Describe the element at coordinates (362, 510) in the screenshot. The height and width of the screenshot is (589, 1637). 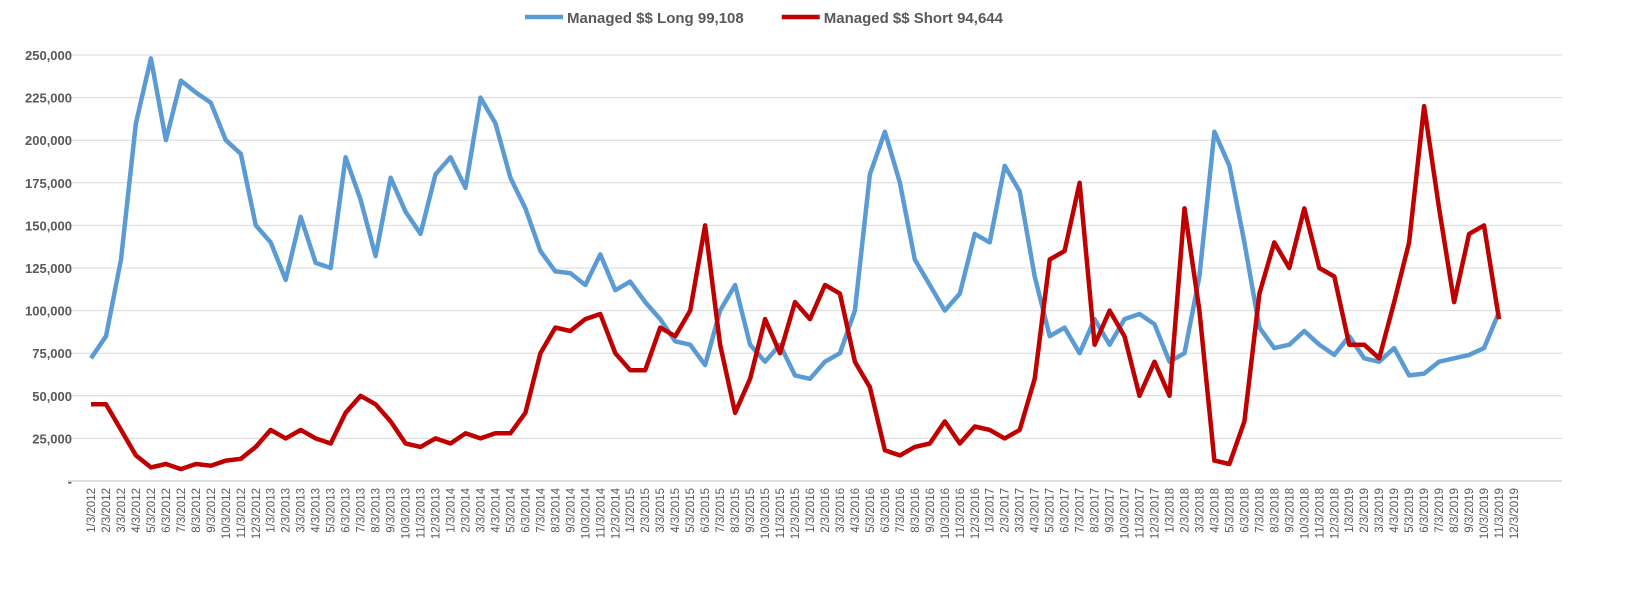
I see `x-tick-label: 7/3/2013` at that location.